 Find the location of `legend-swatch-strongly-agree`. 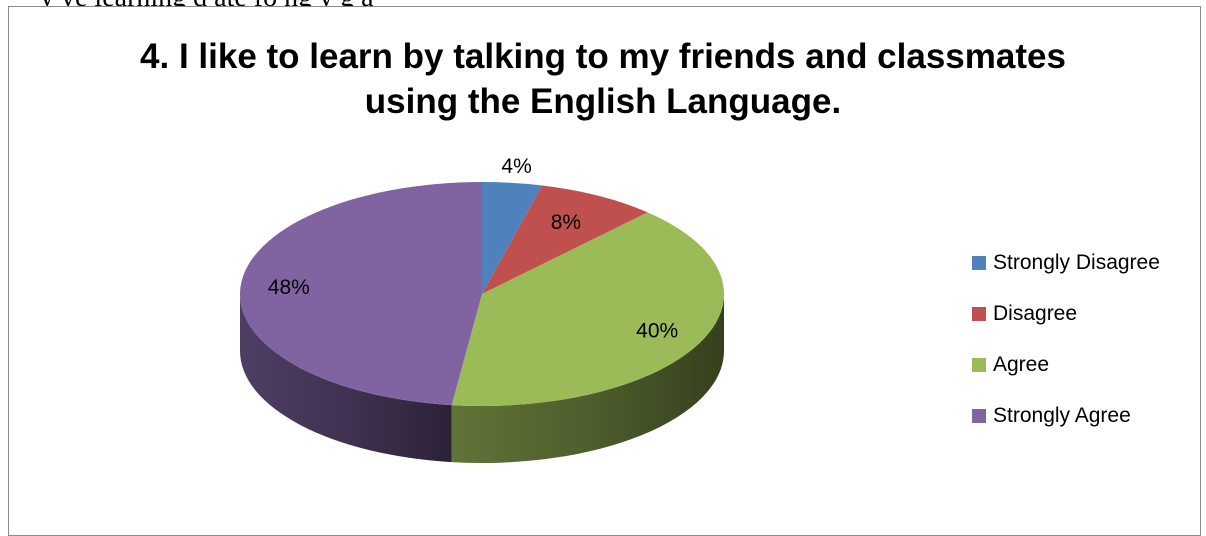

legend-swatch-strongly-agree is located at coordinates (979, 415).